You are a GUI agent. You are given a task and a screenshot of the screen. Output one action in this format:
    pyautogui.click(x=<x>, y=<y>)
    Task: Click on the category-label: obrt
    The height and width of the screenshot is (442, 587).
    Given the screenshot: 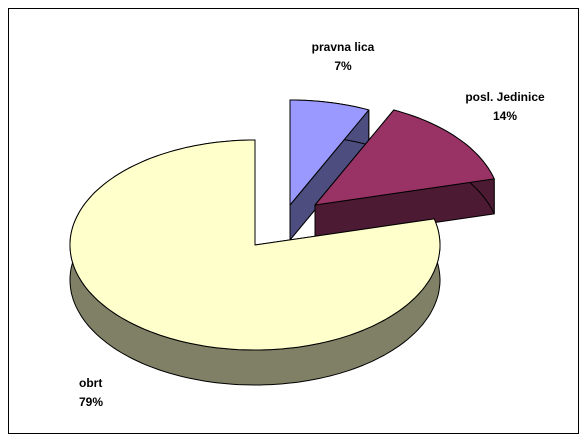 What is the action you would take?
    pyautogui.click(x=91, y=383)
    